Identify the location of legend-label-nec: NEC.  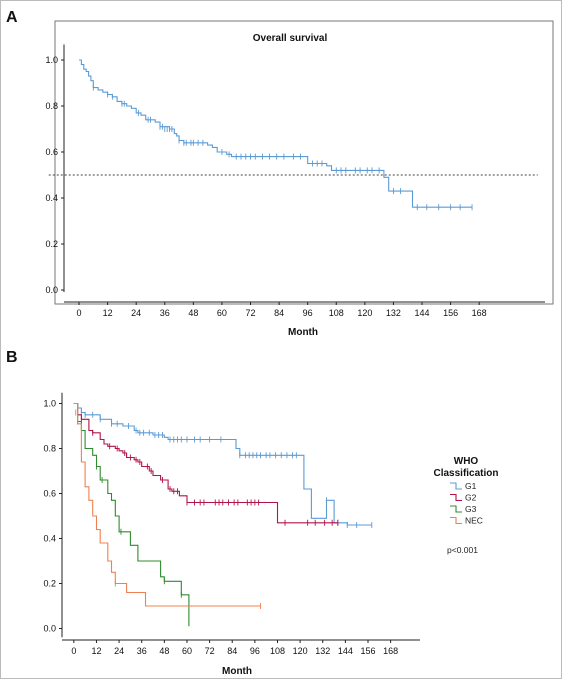
(474, 521).